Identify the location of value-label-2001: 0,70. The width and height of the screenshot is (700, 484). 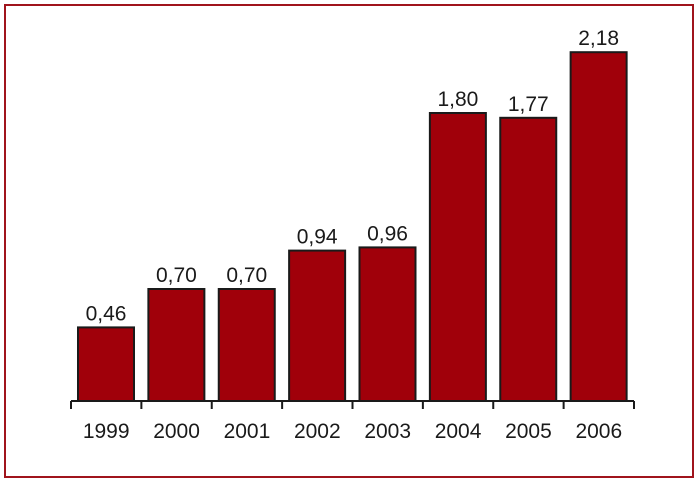
(246, 275).